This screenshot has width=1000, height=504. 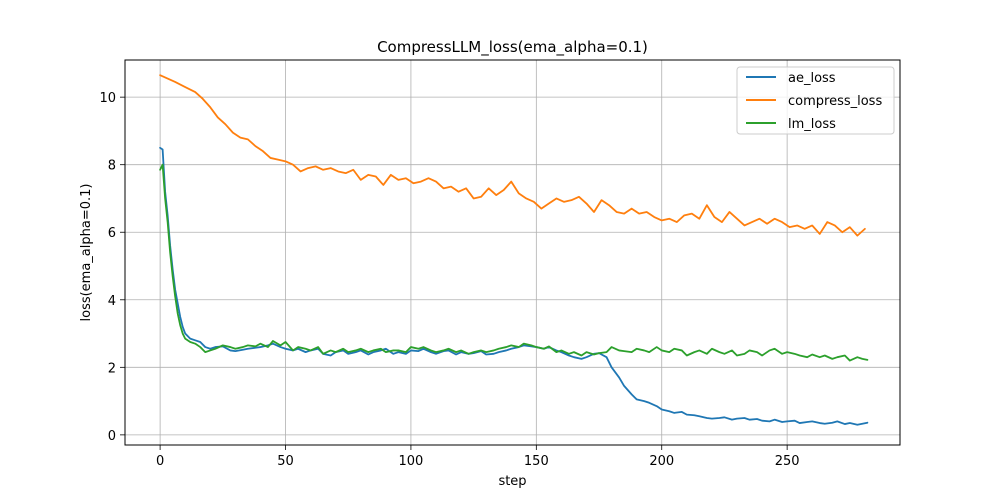 What do you see at coordinates (661, 461) in the screenshot?
I see `x-tick-label: 200` at bounding box center [661, 461].